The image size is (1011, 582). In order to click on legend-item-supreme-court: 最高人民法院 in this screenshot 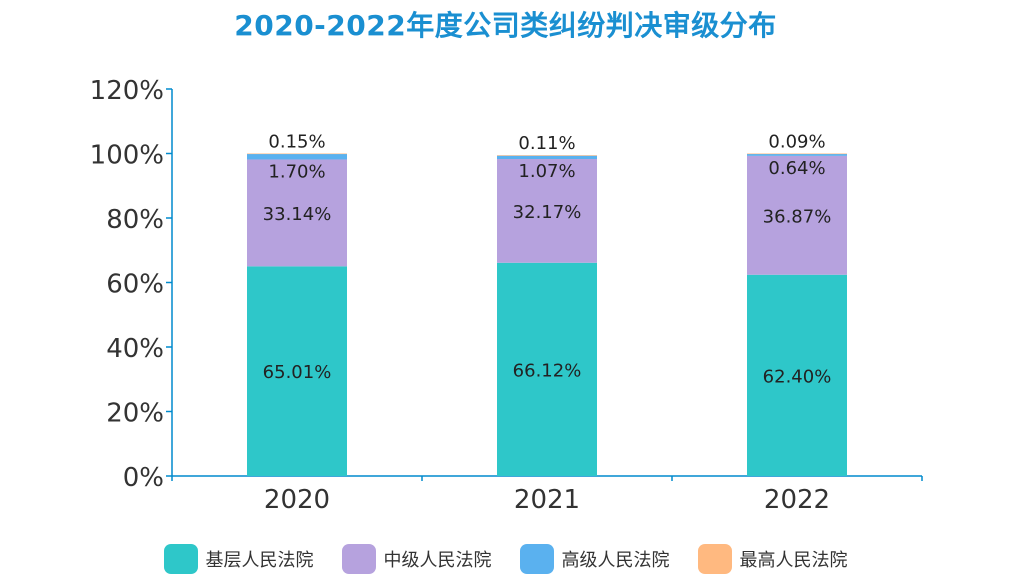, I will do `click(772, 559)`.